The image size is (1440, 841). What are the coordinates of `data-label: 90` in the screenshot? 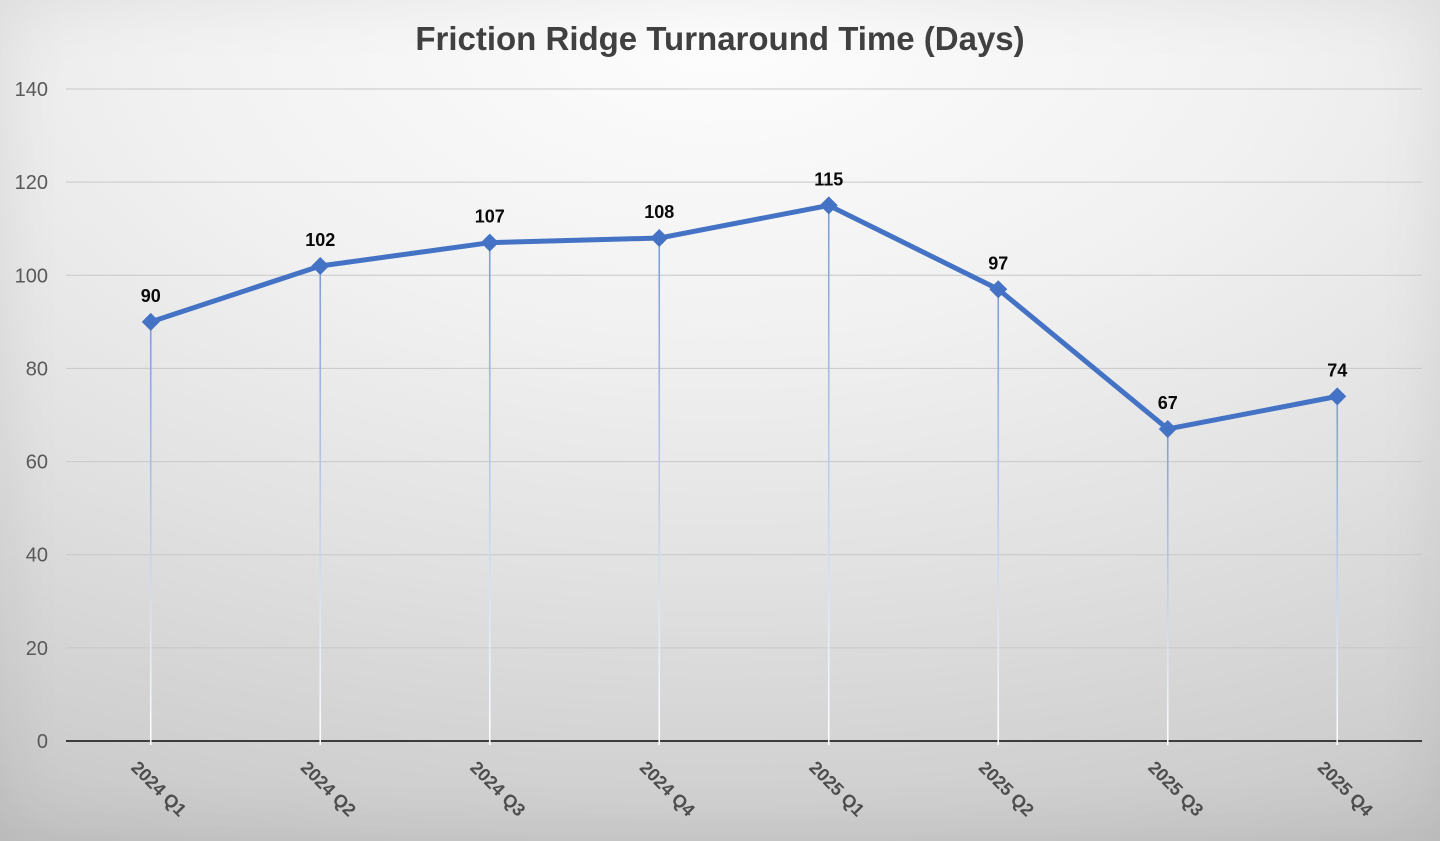 It's located at (151, 296).